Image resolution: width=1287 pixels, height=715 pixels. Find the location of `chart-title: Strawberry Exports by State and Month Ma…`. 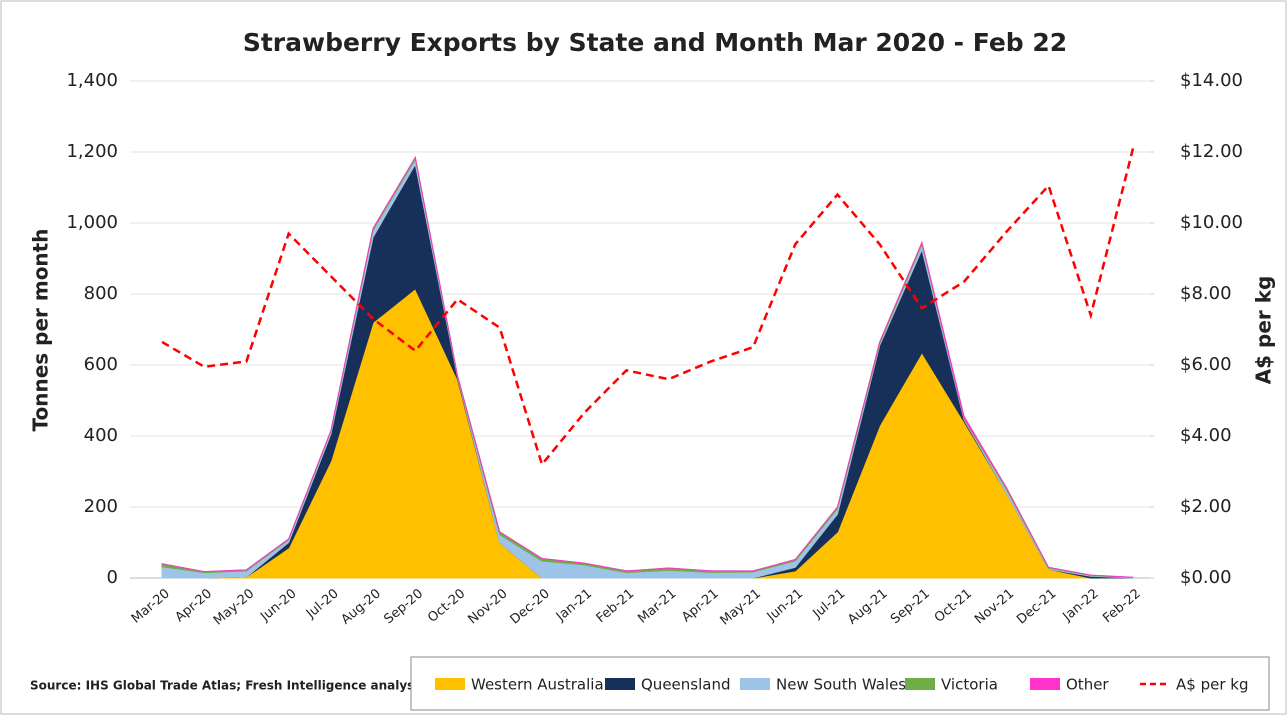

chart-title: Strawberry Exports by State and Month Ma… is located at coordinates (655, 42).